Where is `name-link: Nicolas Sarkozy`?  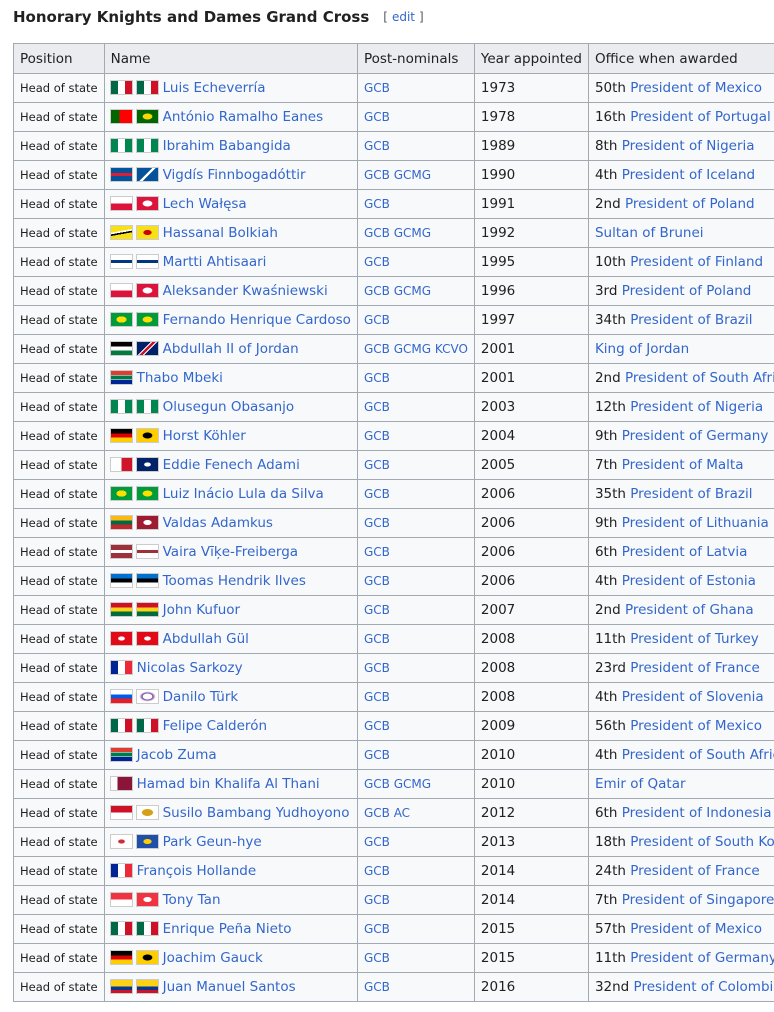 name-link: Nicolas Sarkozy is located at coordinates (189, 668).